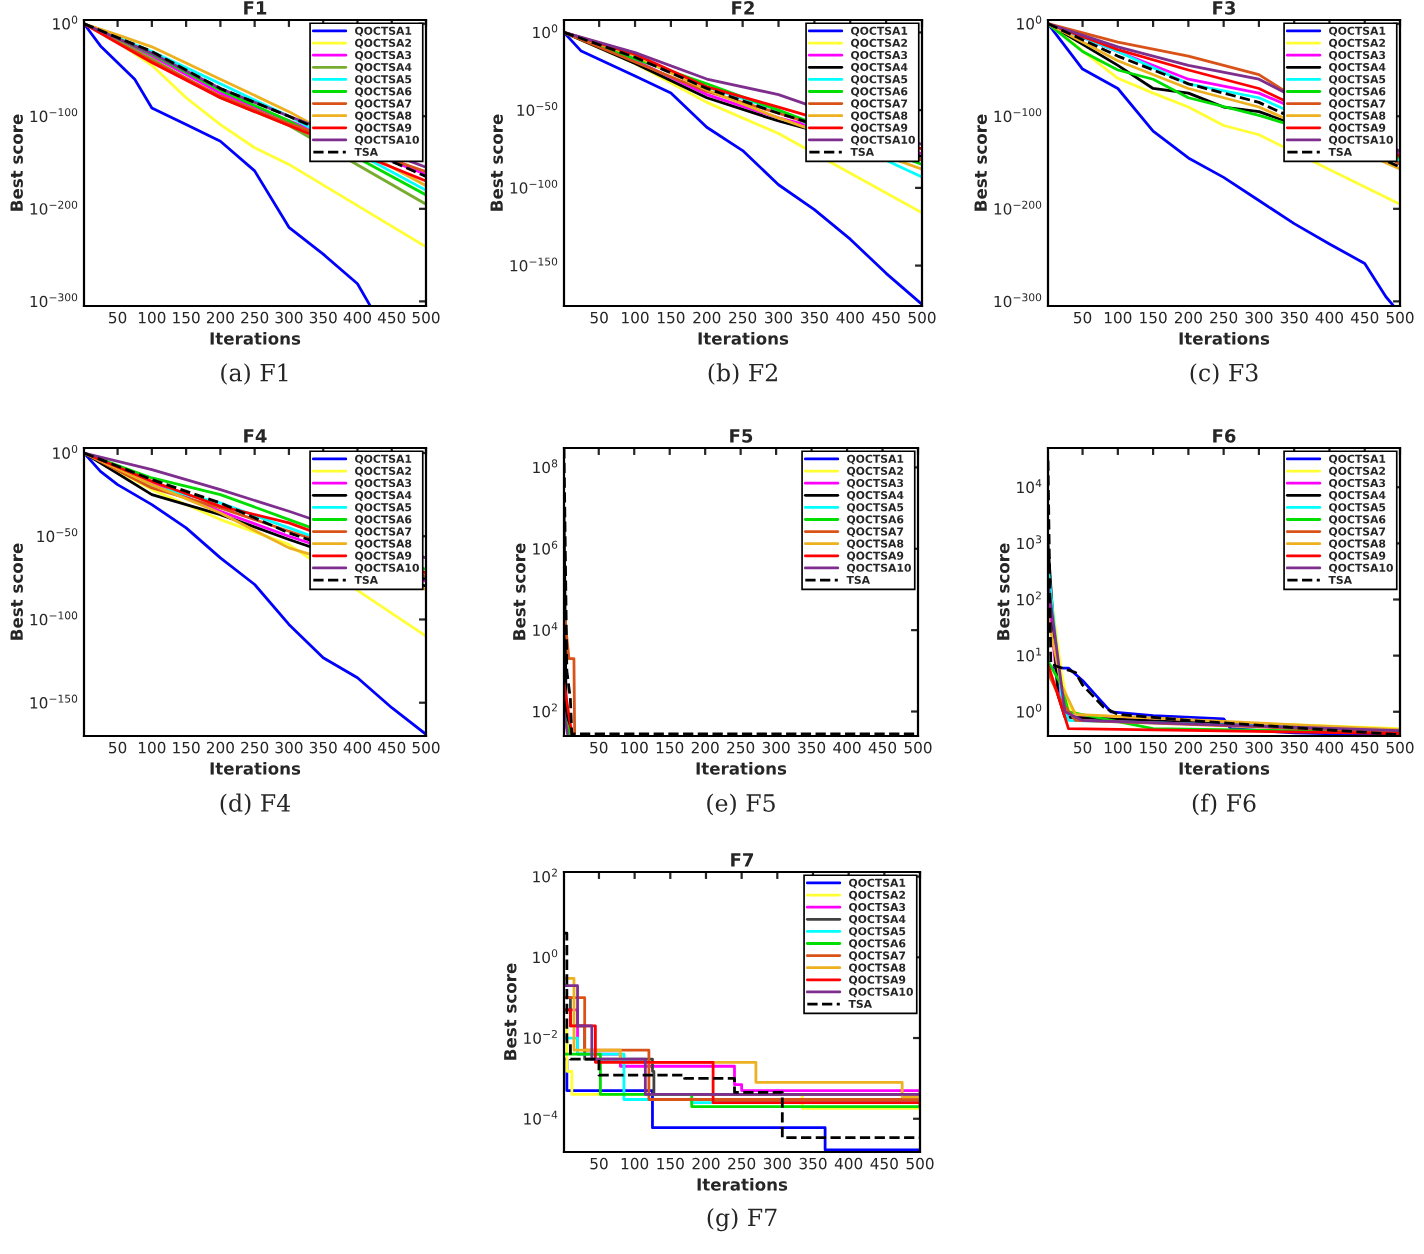 This screenshot has width=1424, height=1254. I want to click on chart-title: F3, so click(1224, 8).